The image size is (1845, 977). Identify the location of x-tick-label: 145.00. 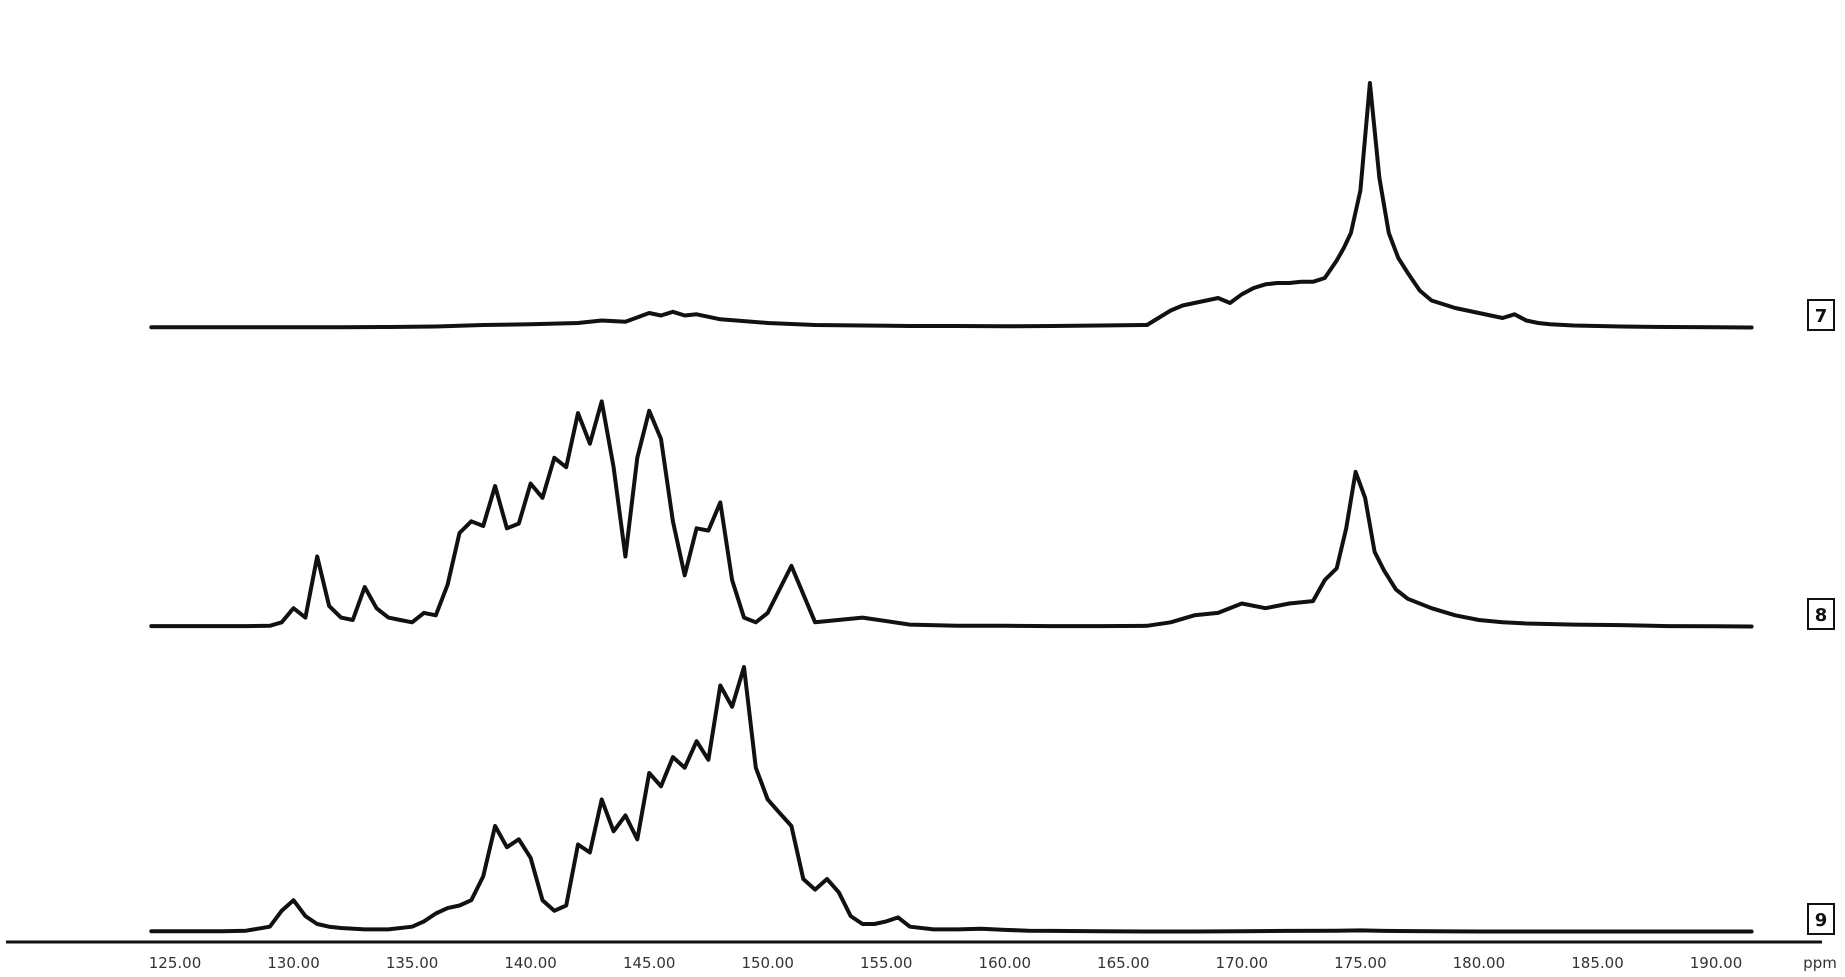
(649, 963).